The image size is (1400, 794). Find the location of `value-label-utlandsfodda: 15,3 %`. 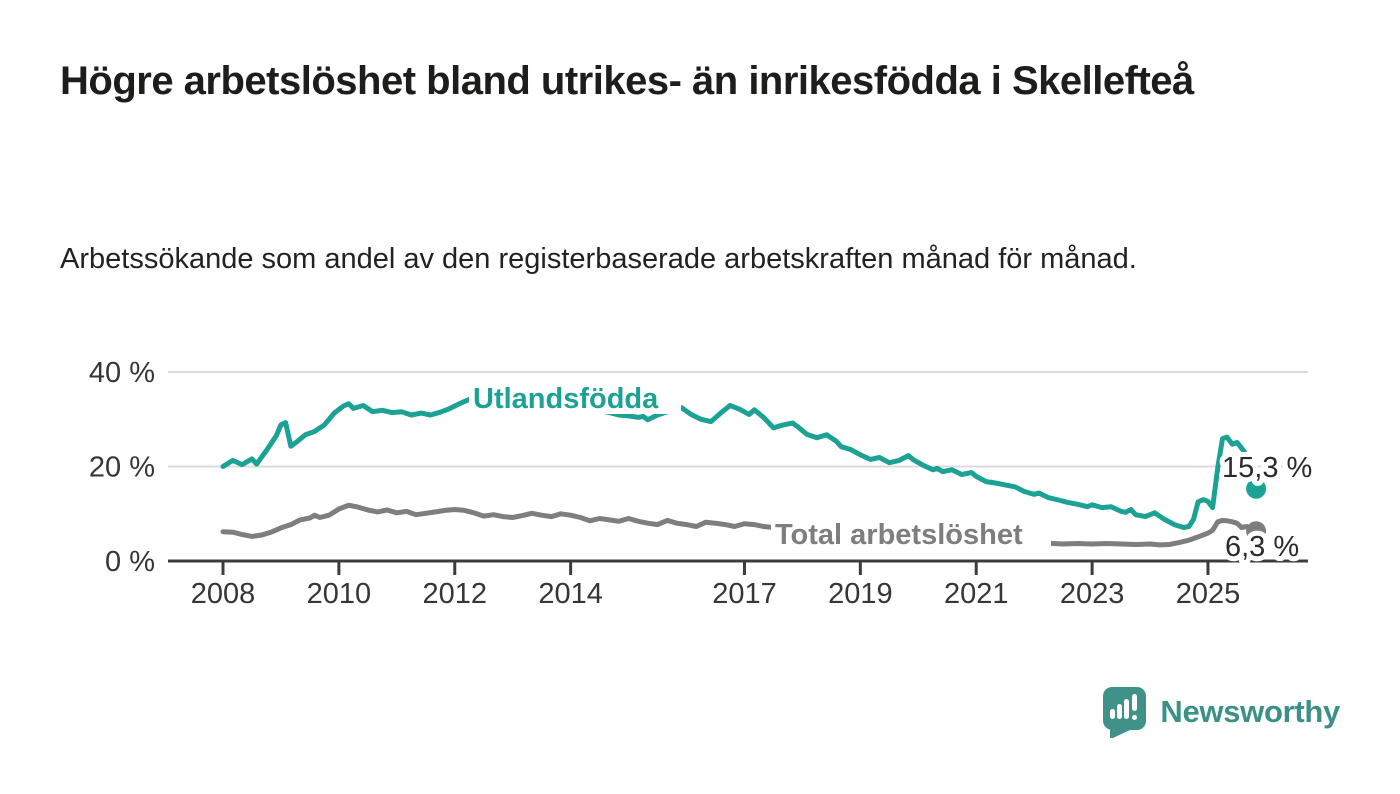

value-label-utlandsfodda: 15,3 % is located at coordinates (1267, 468).